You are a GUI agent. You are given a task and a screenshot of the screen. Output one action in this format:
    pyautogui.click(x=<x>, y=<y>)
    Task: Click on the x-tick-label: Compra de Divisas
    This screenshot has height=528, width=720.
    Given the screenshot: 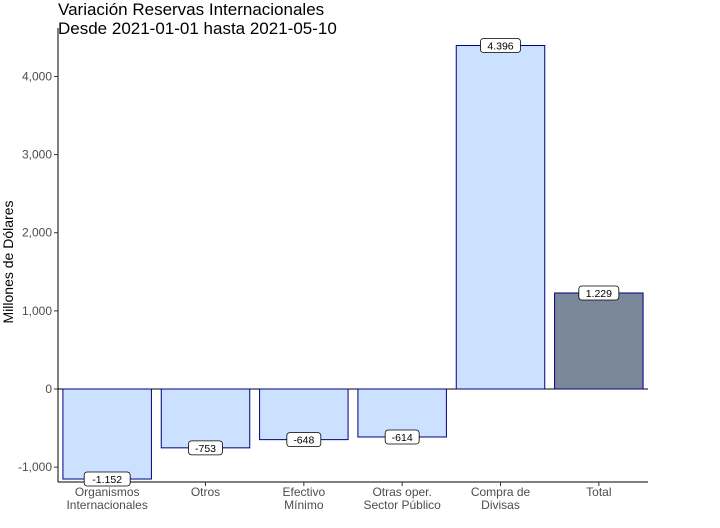 What is the action you would take?
    pyautogui.click(x=501, y=498)
    